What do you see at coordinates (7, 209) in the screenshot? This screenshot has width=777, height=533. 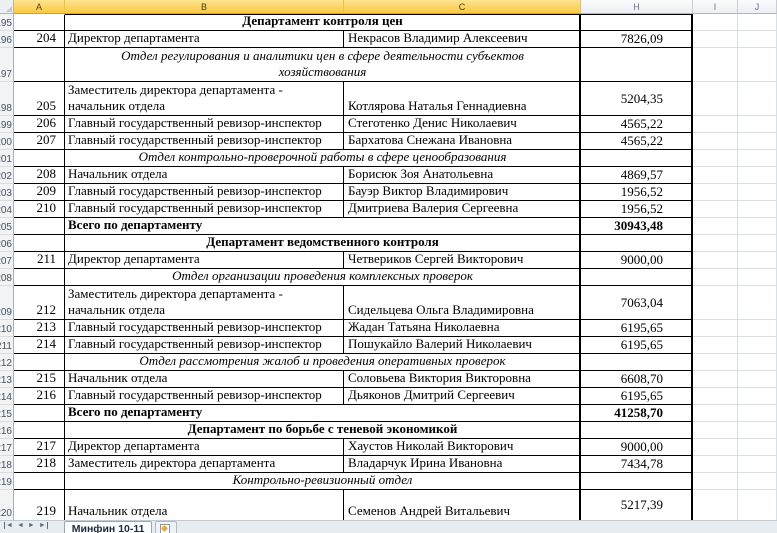 I see `row-header: 204` at bounding box center [7, 209].